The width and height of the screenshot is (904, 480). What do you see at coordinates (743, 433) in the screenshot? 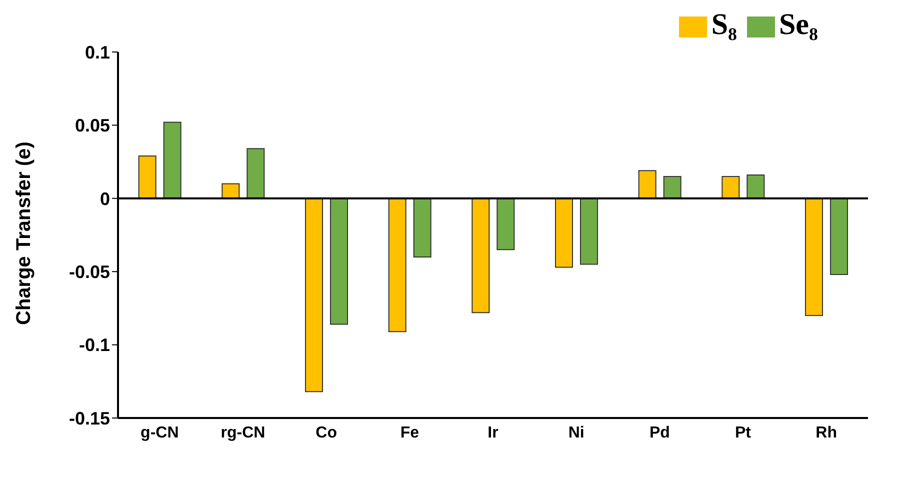
I see `x-tick-label: Pt` at bounding box center [743, 433].